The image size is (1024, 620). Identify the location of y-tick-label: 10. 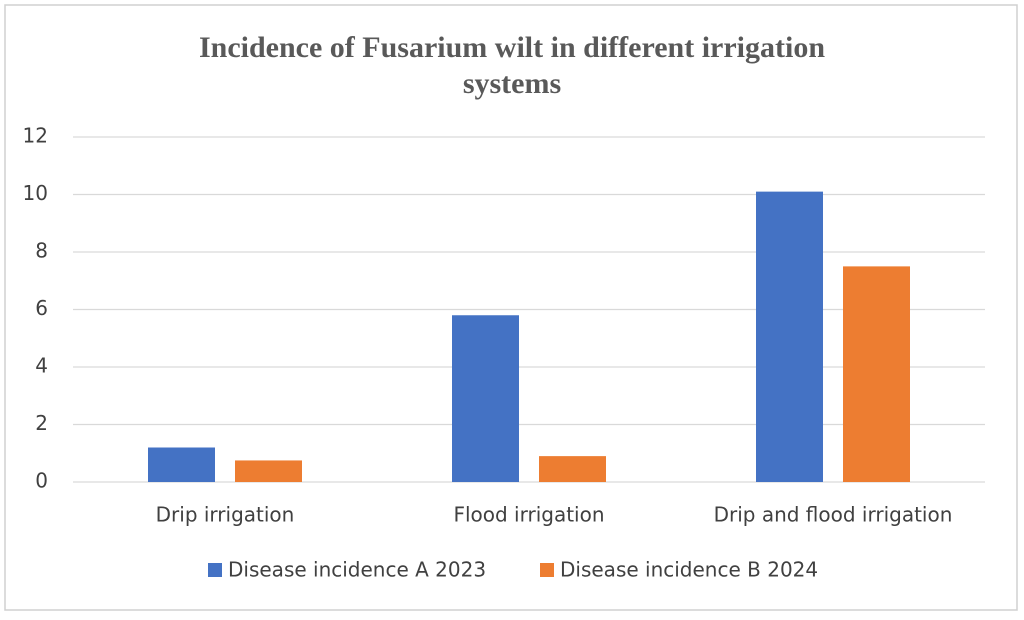
(35, 193).